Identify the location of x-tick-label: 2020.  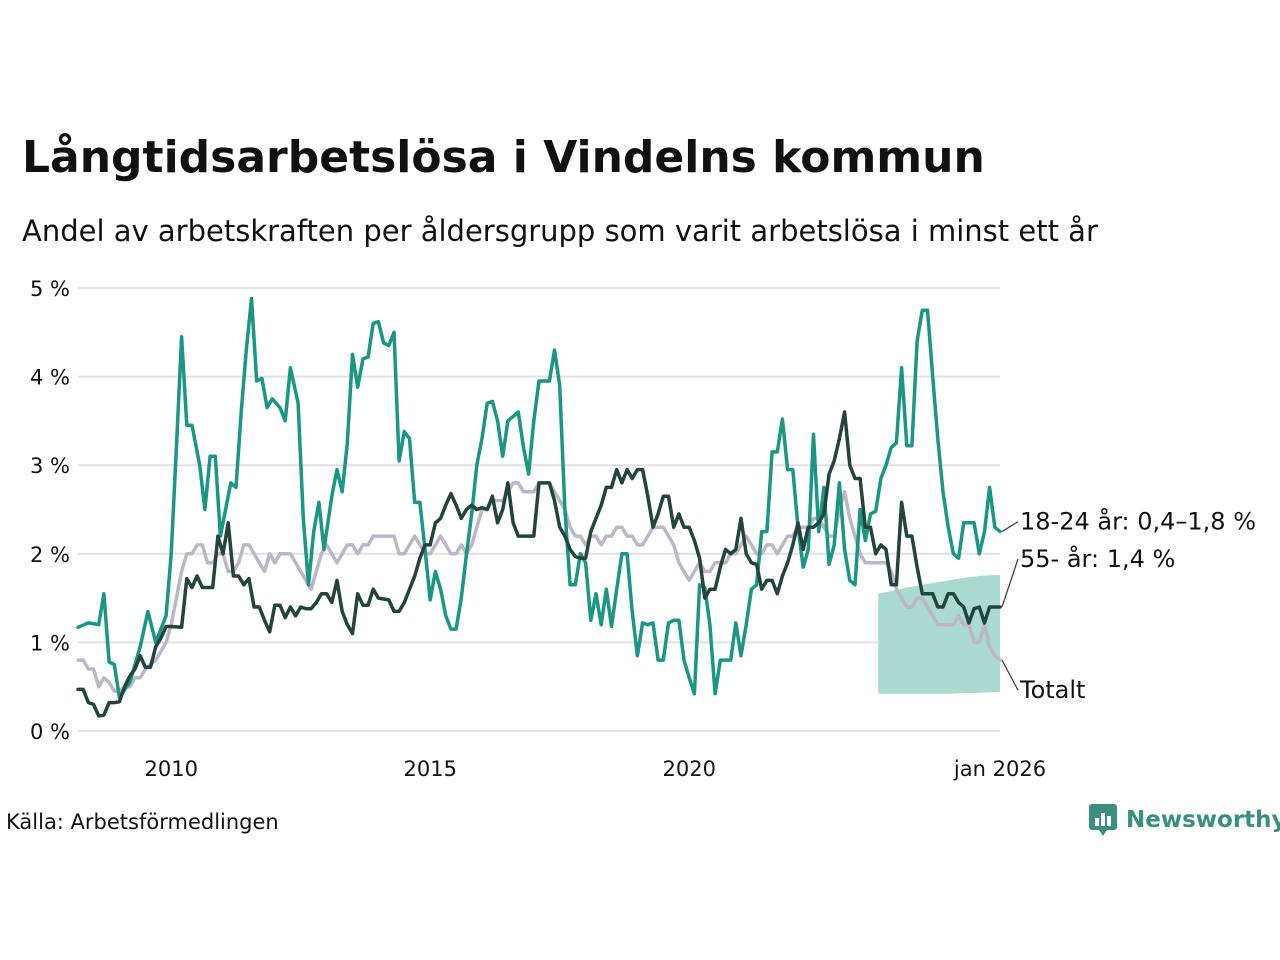
(688, 769).